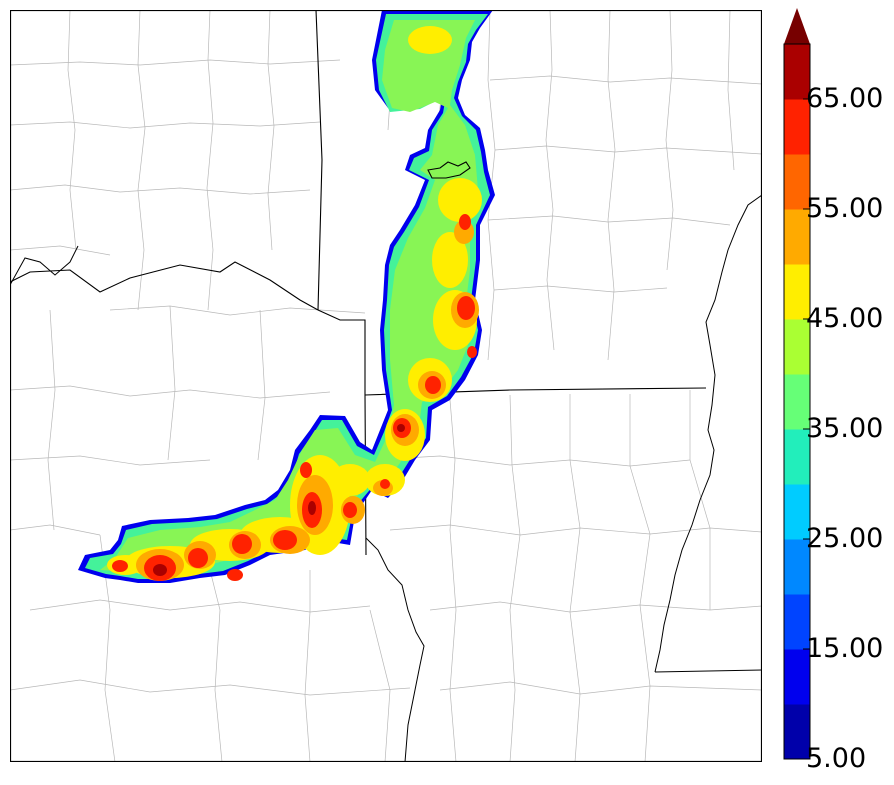  I want to click on colorbar-tick-label: 25.00, so click(845, 538).